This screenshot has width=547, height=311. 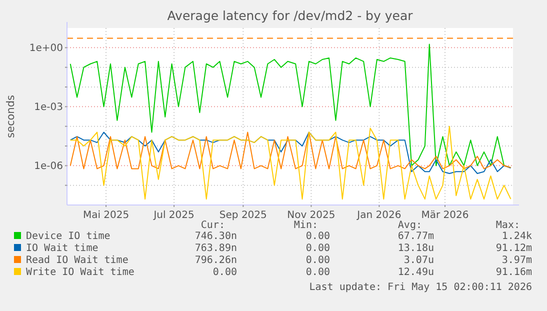 What do you see at coordinates (514, 248) in the screenshot?
I see `text: 91.12m` at bounding box center [514, 248].